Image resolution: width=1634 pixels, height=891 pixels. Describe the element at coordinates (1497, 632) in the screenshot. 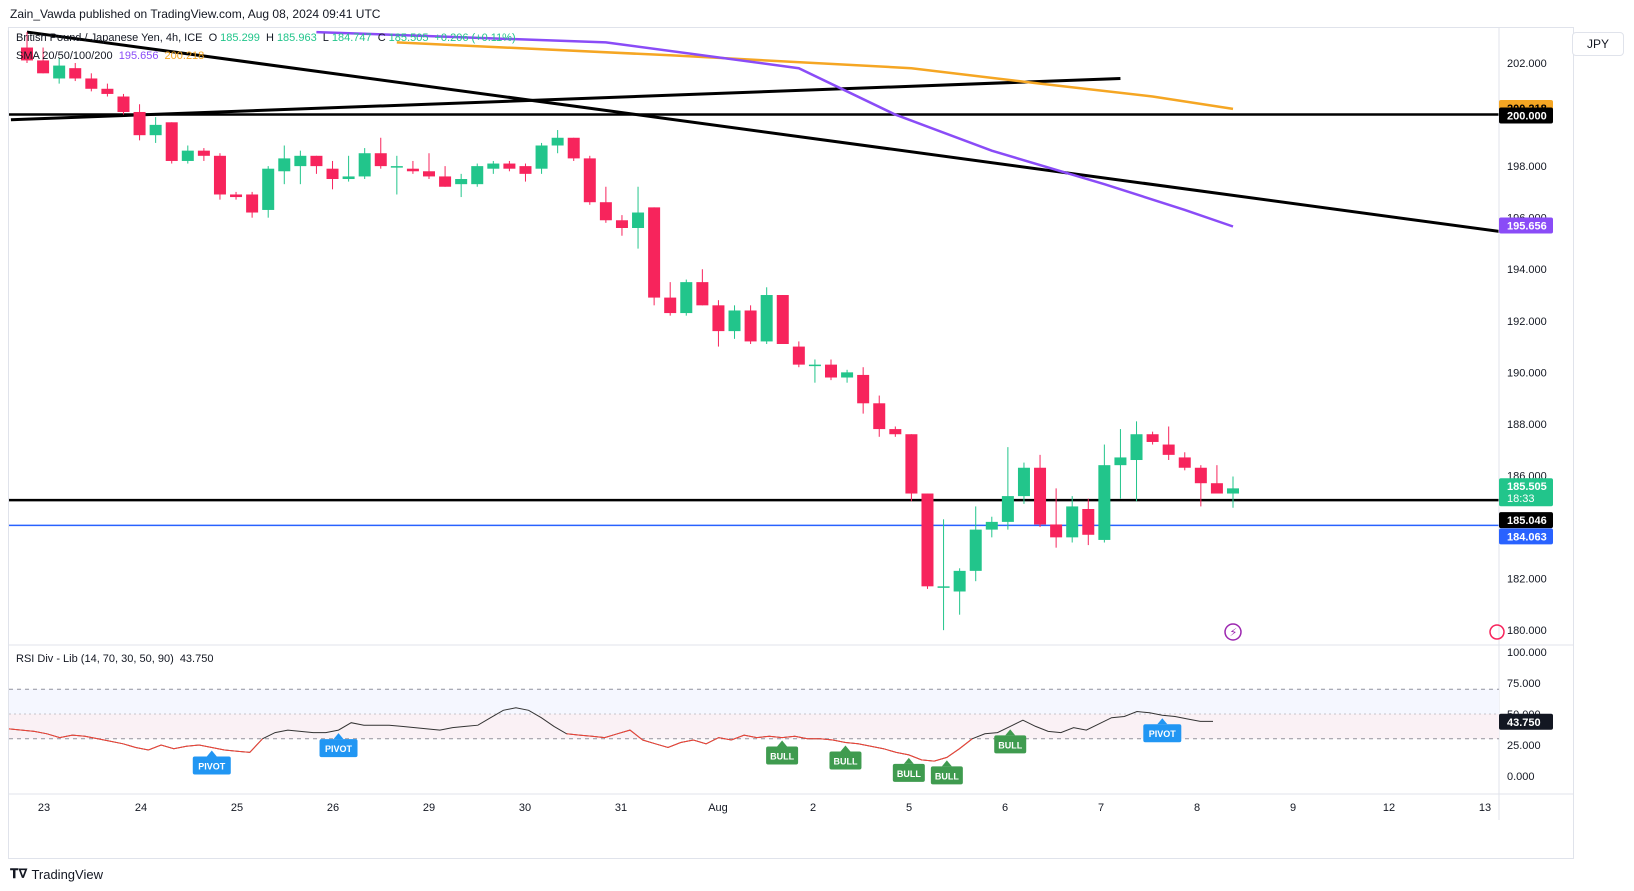

I see `news-icon` at that location.